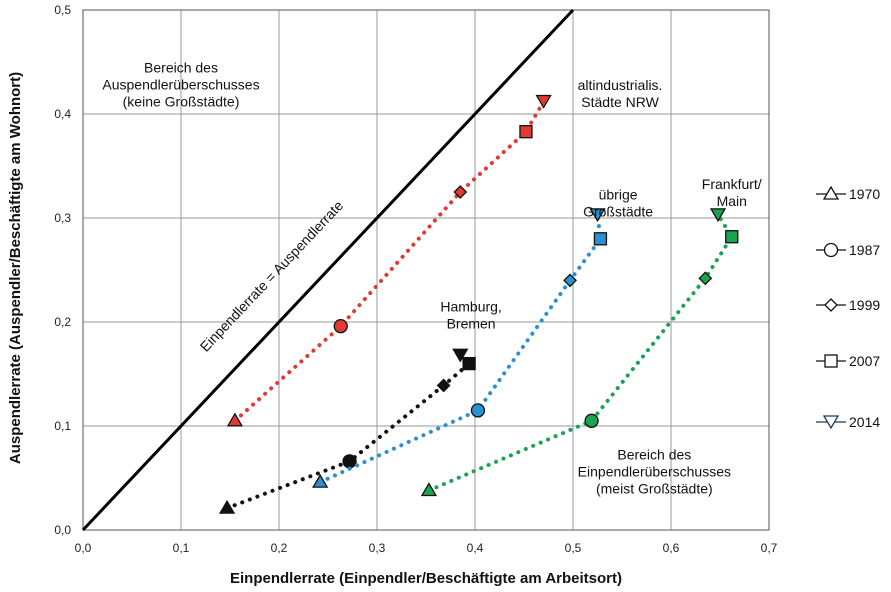 Image resolution: width=891 pixels, height=592 pixels. Describe the element at coordinates (426, 548) in the screenshot. I see `x-tick-labels: 0,0 0,1 0,2 0,3 0,4 0,5 0,6 0,7` at that location.